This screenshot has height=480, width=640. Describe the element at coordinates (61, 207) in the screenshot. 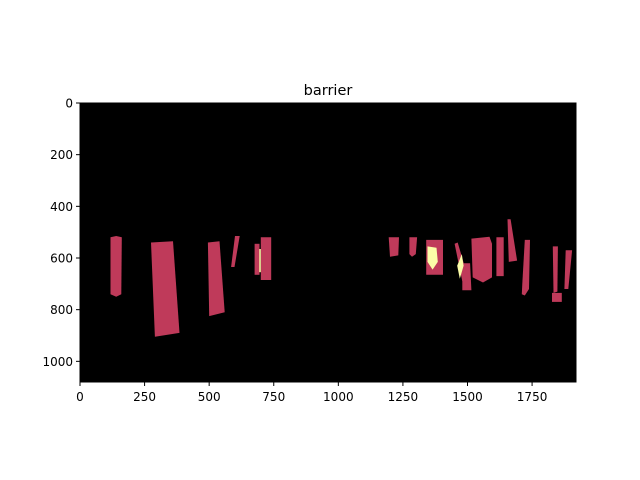

I see `y-tick-label: 400` at that location.